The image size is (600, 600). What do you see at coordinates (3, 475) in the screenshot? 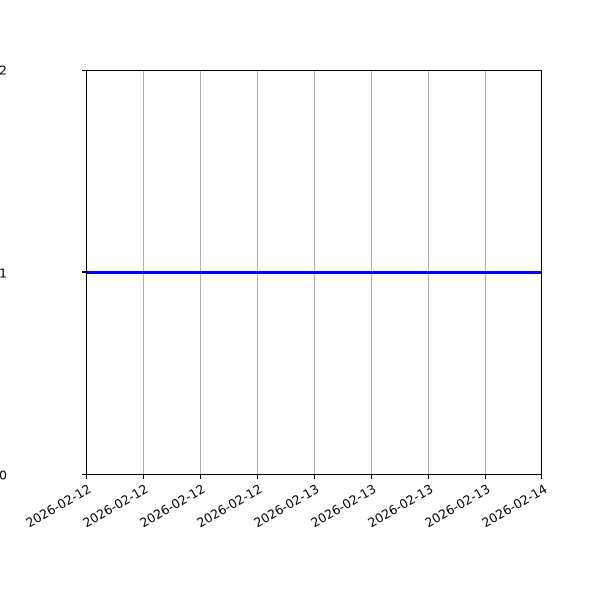
I see `y-tick-label-0: 0` at bounding box center [3, 475].